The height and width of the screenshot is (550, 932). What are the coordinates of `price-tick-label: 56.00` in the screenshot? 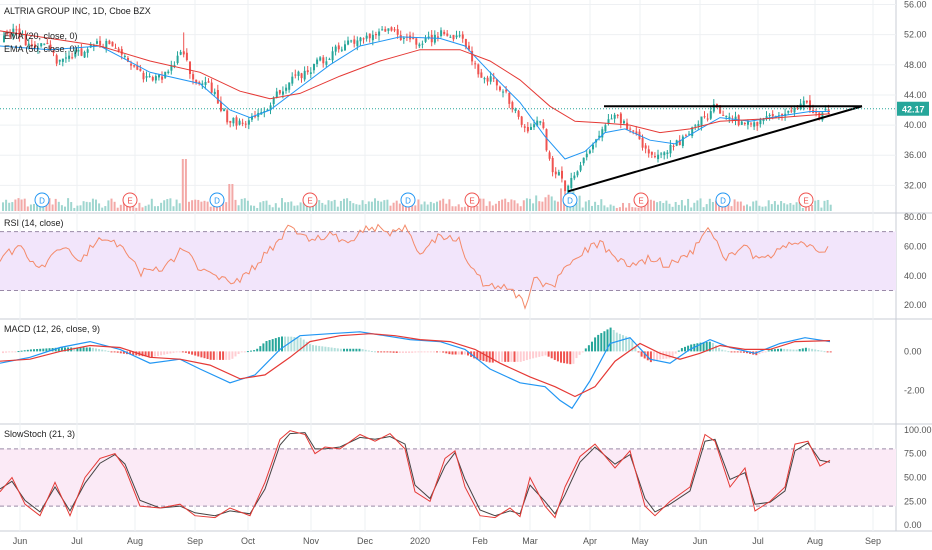 It's located at (915, 5).